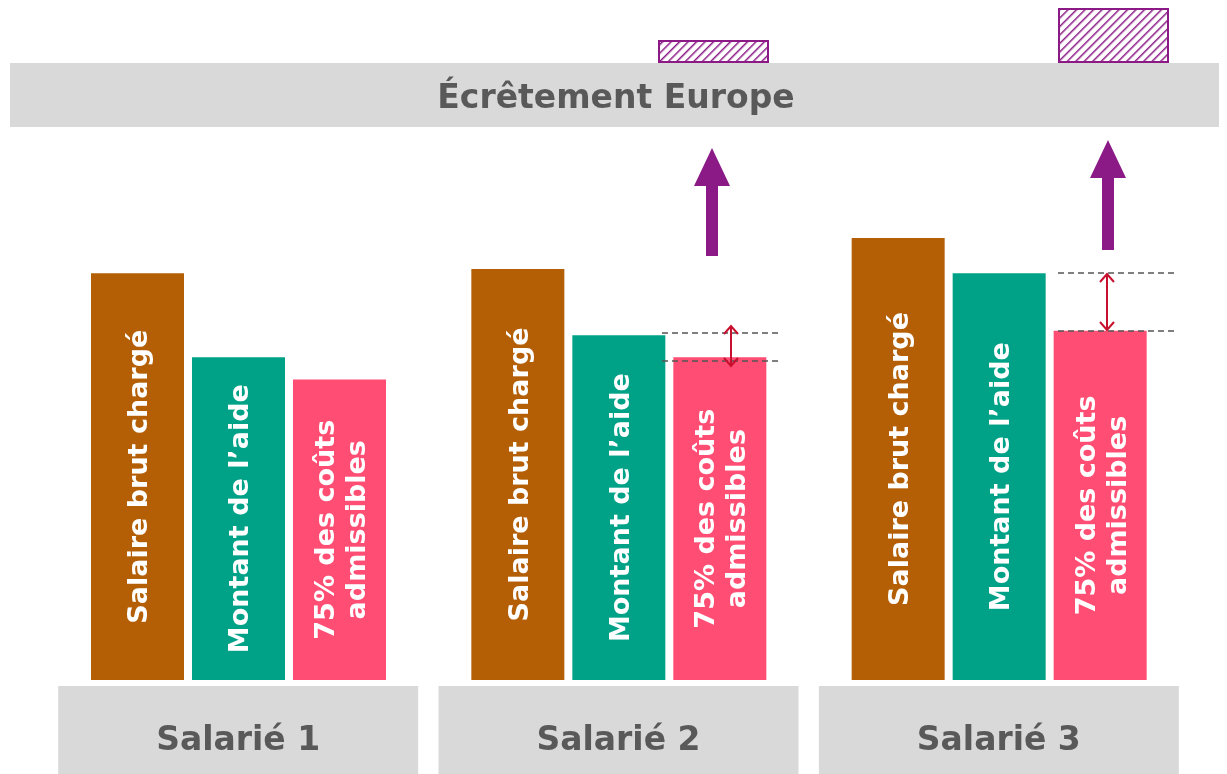  I want to click on series-label: Montant de l’aide, so click(238, 519).